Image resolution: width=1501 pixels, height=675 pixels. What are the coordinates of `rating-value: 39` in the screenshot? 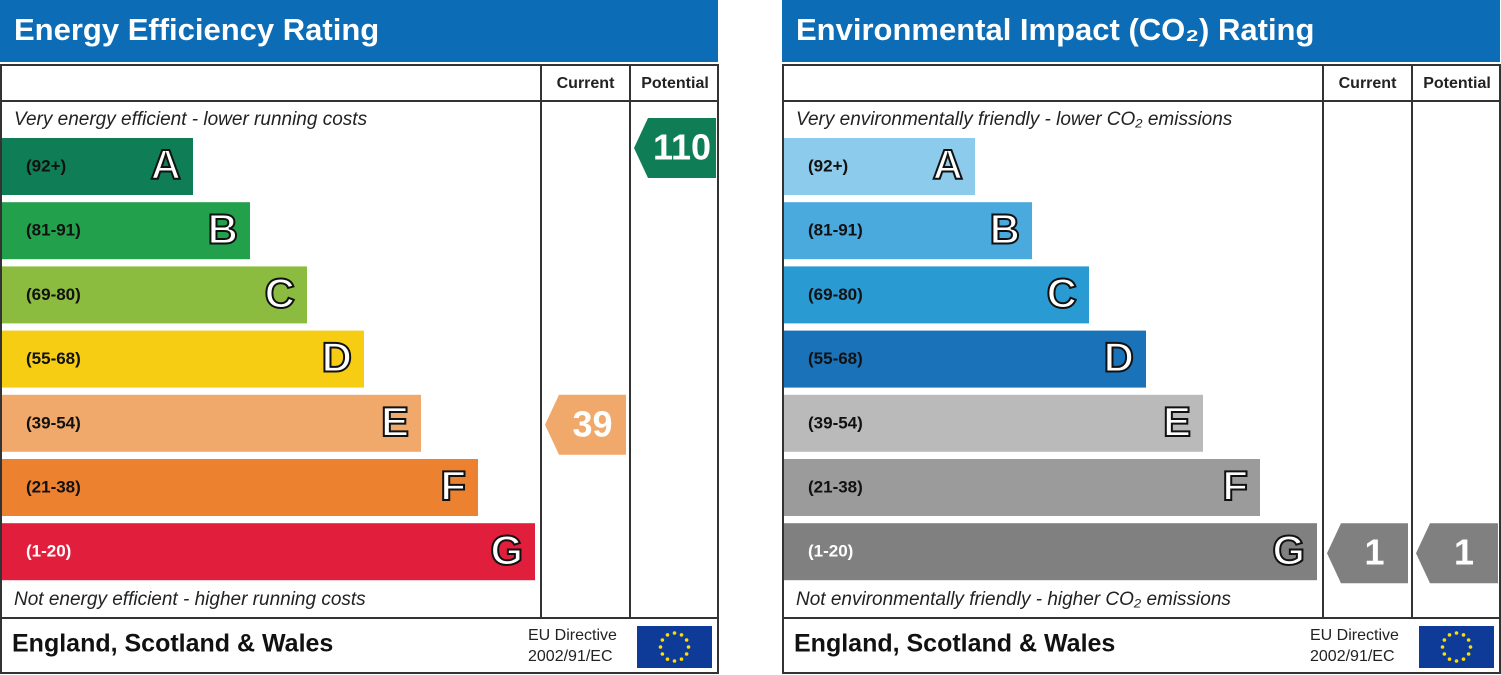 It's located at (592, 423).